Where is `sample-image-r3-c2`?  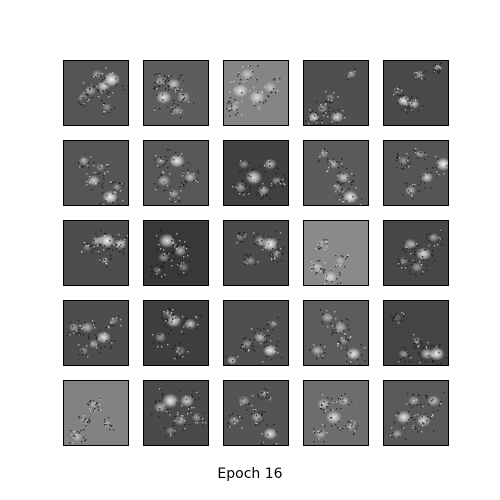
sample-image-r3-c2 is located at coordinates (176, 253).